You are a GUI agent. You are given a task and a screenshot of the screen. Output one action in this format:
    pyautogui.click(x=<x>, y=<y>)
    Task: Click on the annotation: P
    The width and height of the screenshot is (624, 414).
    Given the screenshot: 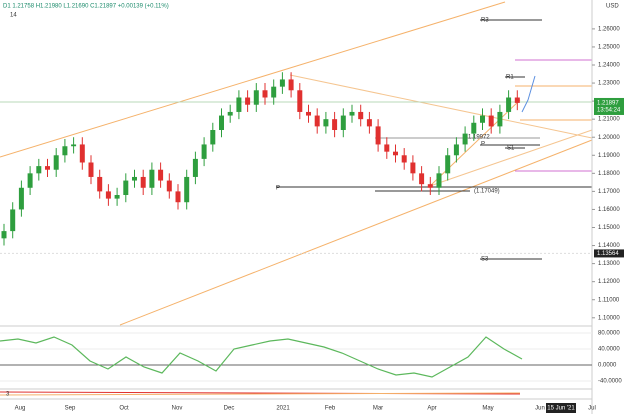 What is the action you would take?
    pyautogui.click(x=278, y=189)
    